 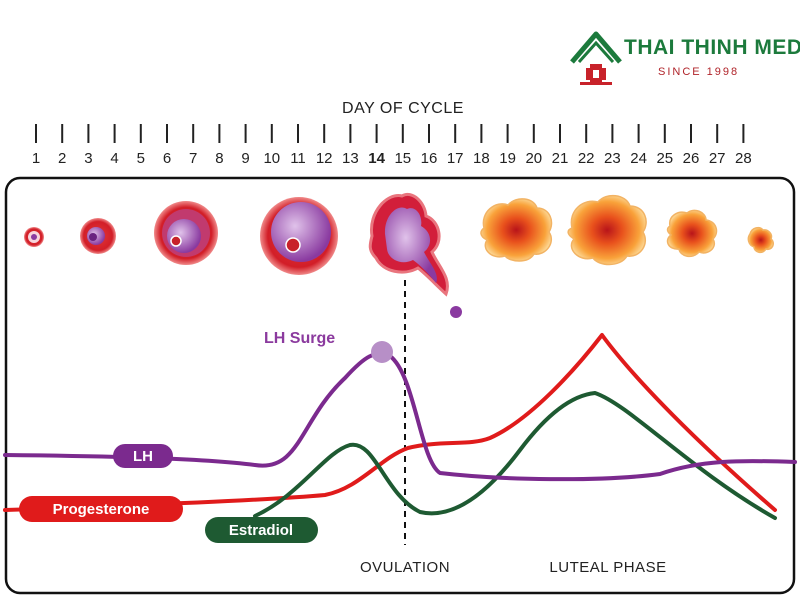 What do you see at coordinates (114, 158) in the screenshot?
I see `day-label: 4` at bounding box center [114, 158].